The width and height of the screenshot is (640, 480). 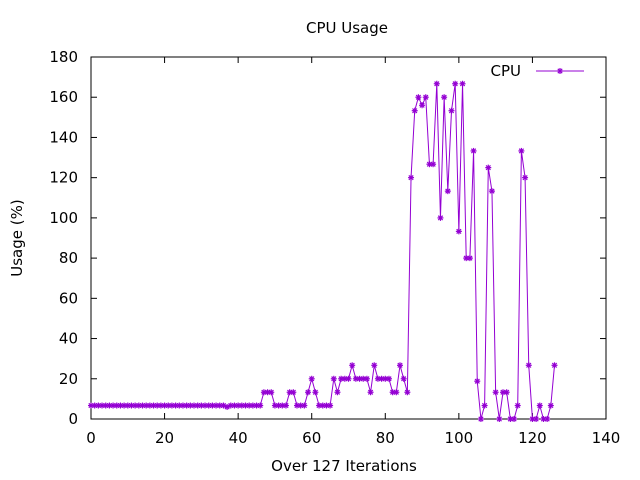 What do you see at coordinates (68, 298) in the screenshot?
I see `y-tick-label: 60` at bounding box center [68, 298].